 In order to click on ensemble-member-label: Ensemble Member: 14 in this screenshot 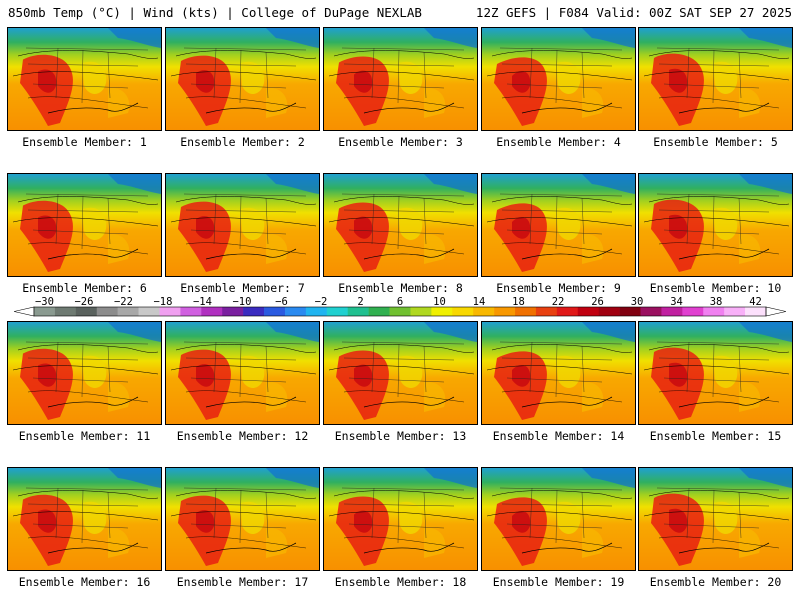, I will do `click(558, 436)`.